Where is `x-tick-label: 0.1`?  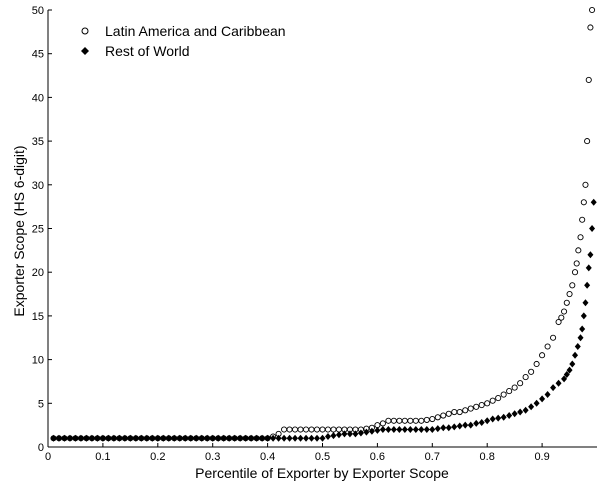 x-tick-label: 0.1 is located at coordinates (102, 457).